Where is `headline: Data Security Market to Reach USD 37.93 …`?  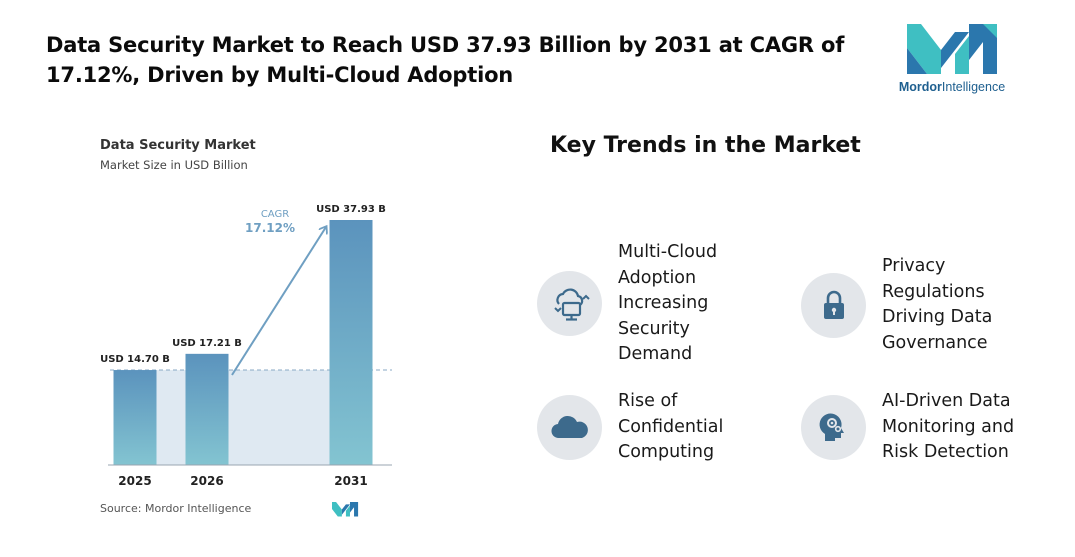 headline: Data Security Market to Reach USD 37.93 … is located at coordinates (461, 60).